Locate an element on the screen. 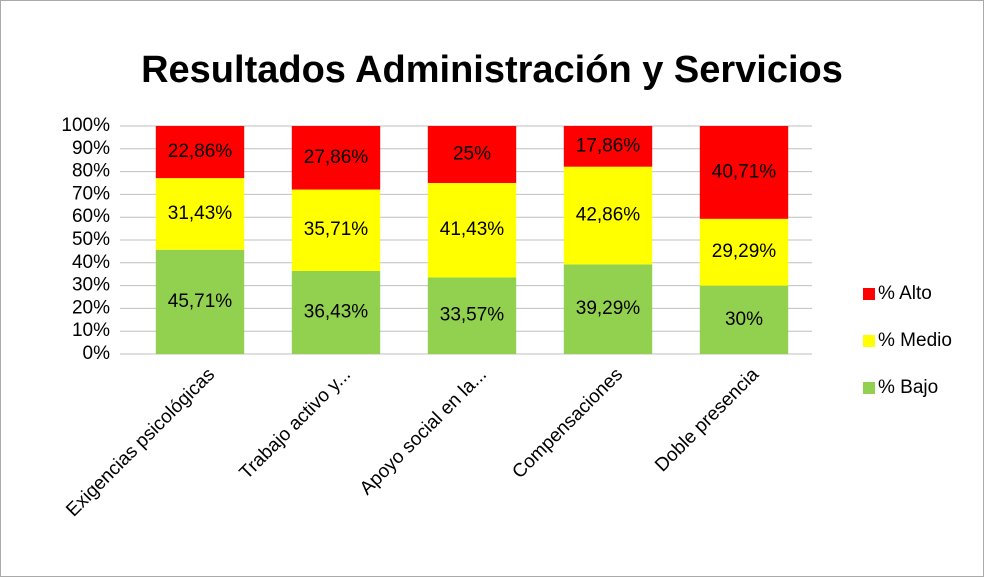 The image size is (984, 577). data-label: 33,57% is located at coordinates (472, 315).